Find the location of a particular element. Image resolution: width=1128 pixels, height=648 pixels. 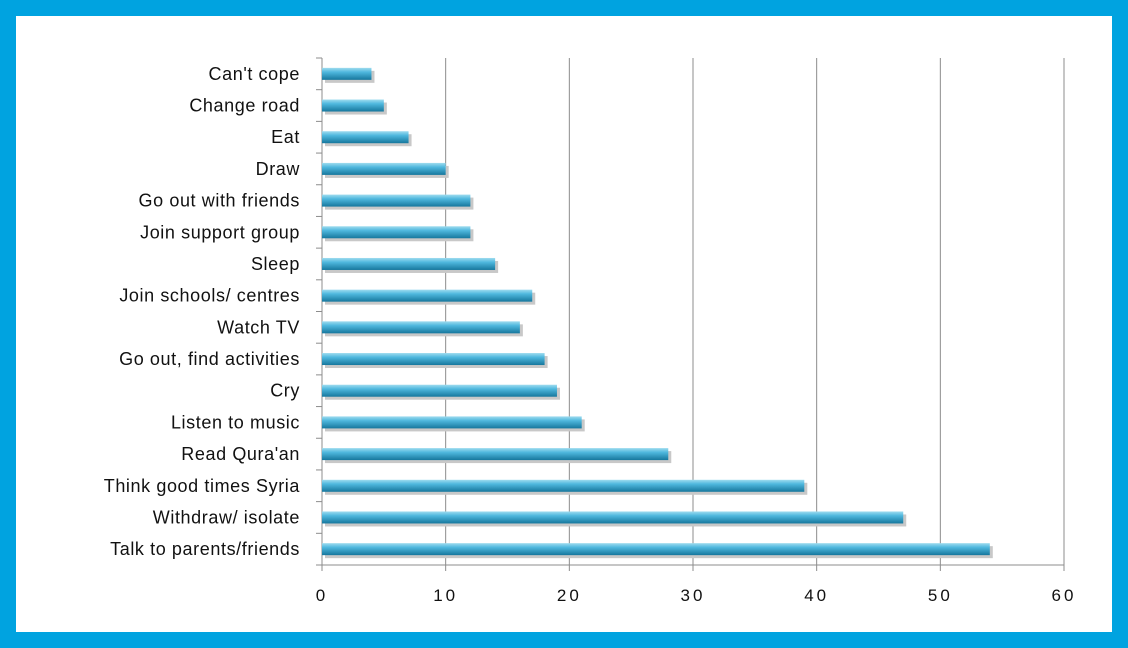

x-tick-label: 30 is located at coordinates (693, 595).